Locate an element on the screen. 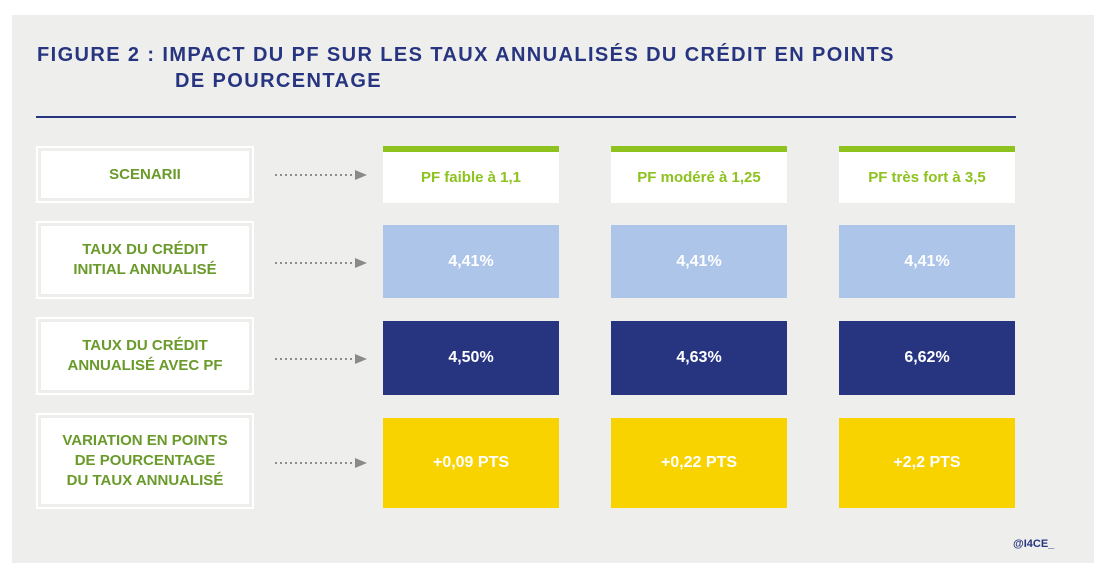  scenario-cell-faible: PF faible à 1,1 is located at coordinates (471, 174).